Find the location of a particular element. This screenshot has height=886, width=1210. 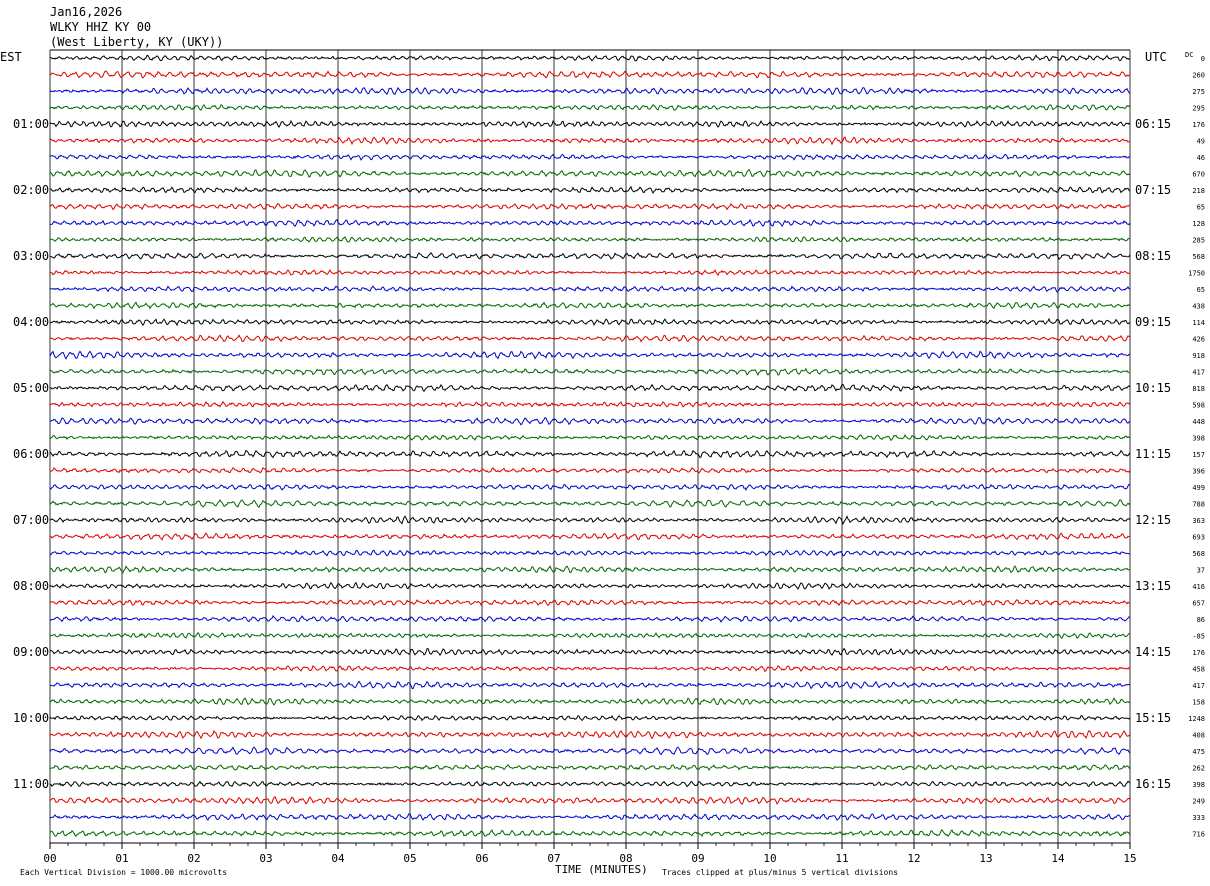

dc-offset-label: 65 is located at coordinates (1201, 208).